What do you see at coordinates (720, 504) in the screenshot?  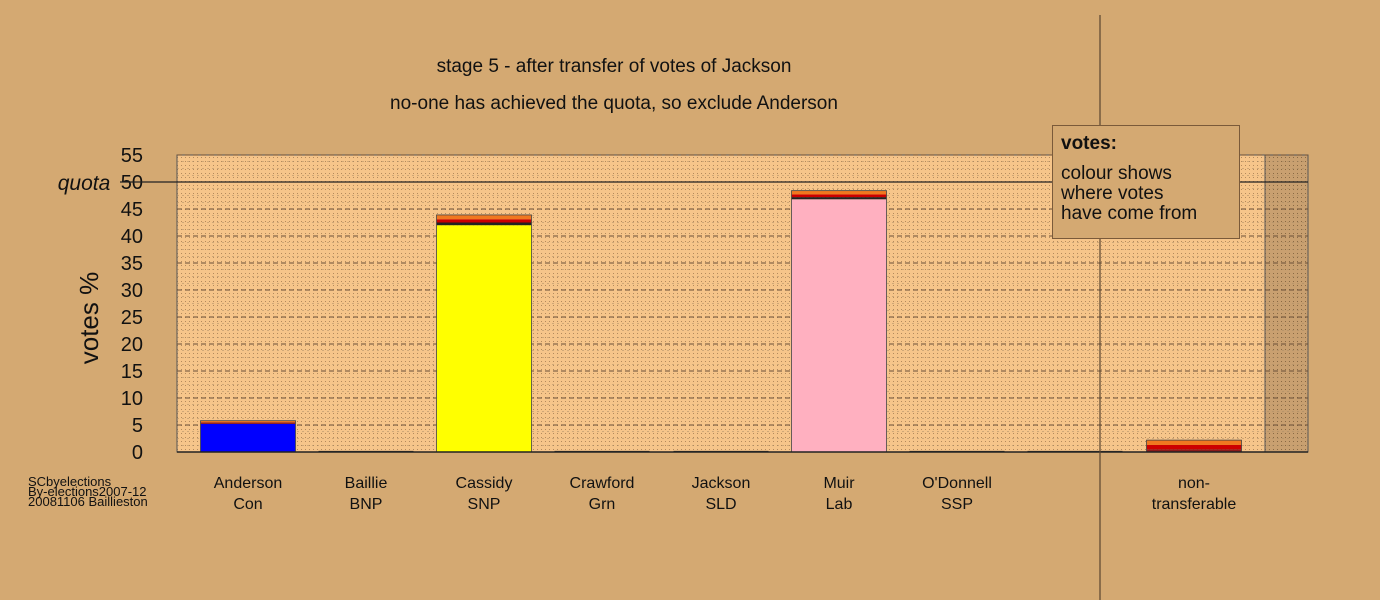 I see `x-label-party: SLD` at bounding box center [720, 504].